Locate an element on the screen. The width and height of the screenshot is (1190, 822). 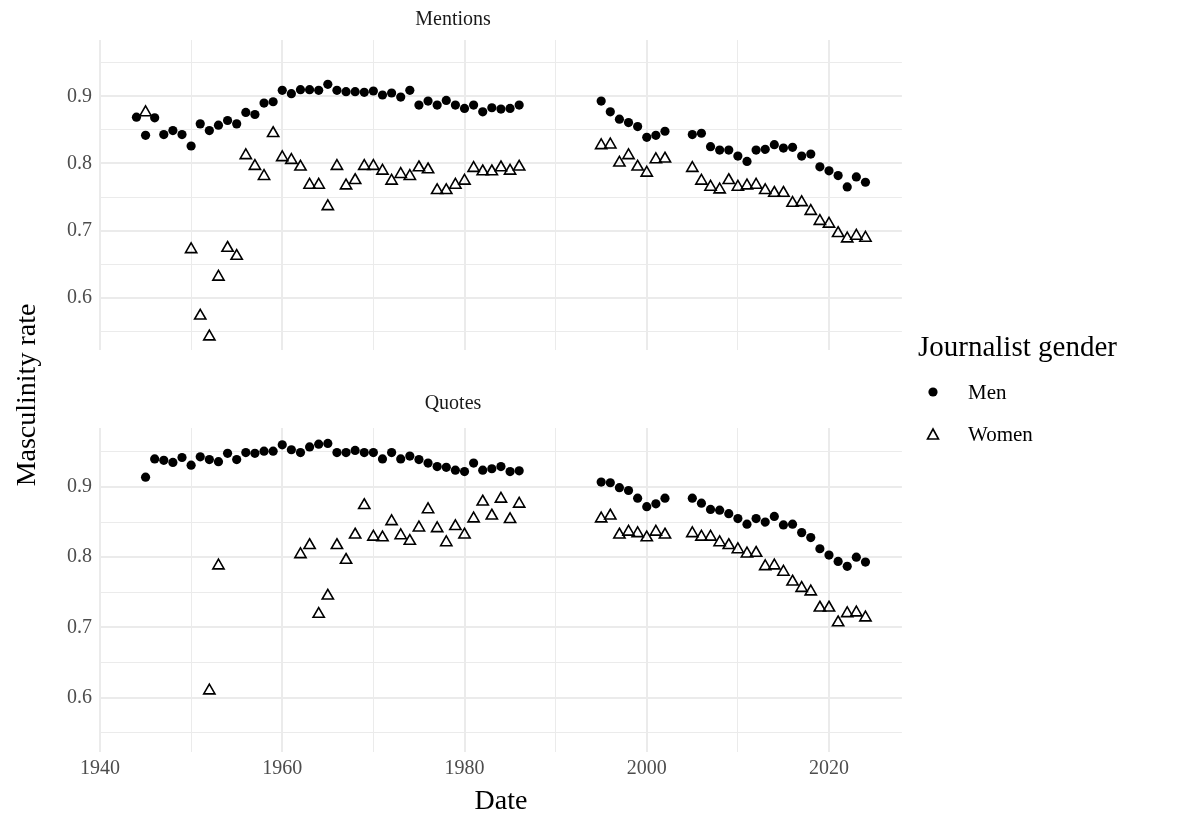
x-tick-label: 2000 is located at coordinates (646, 766).